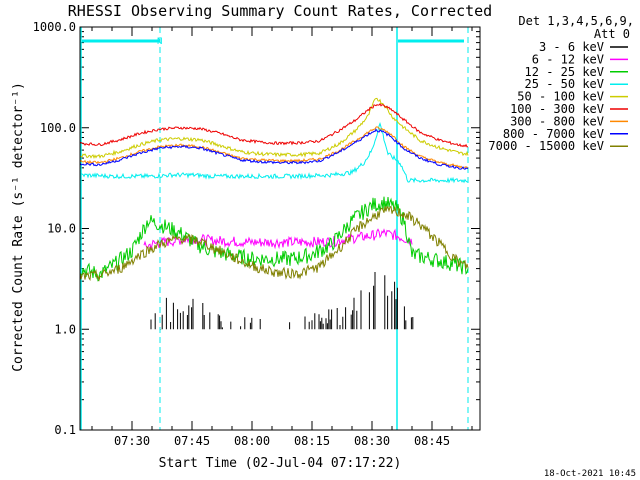  Describe the element at coordinates (557, 109) in the screenshot. I see `legend-label-6: 100 - 300 keV` at that location.